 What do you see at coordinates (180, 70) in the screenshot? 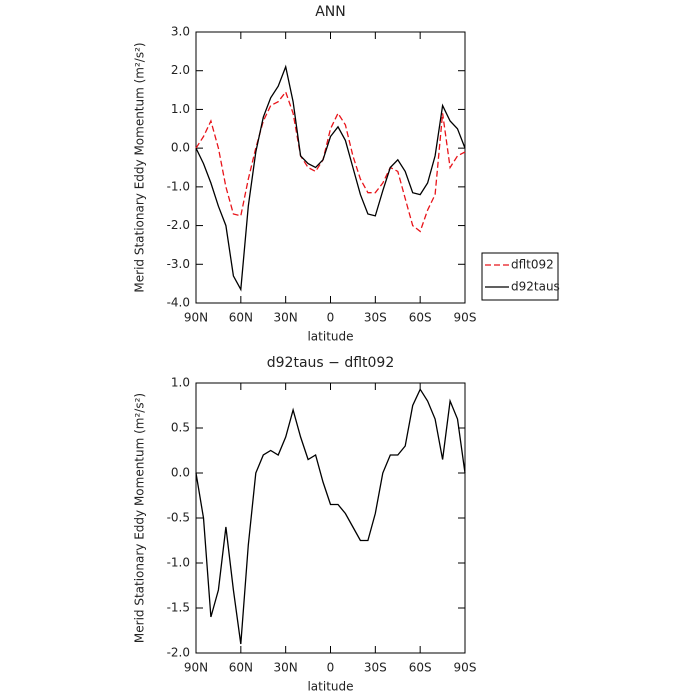
I see `y-tick-label: 2.0` at bounding box center [180, 70].